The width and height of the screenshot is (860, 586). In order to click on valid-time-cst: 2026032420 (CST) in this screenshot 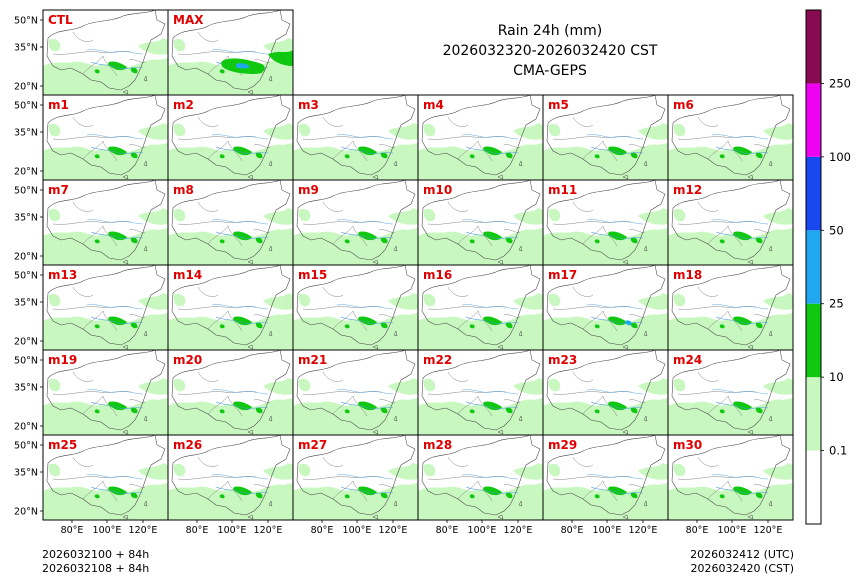, I will do `click(742, 568)`.